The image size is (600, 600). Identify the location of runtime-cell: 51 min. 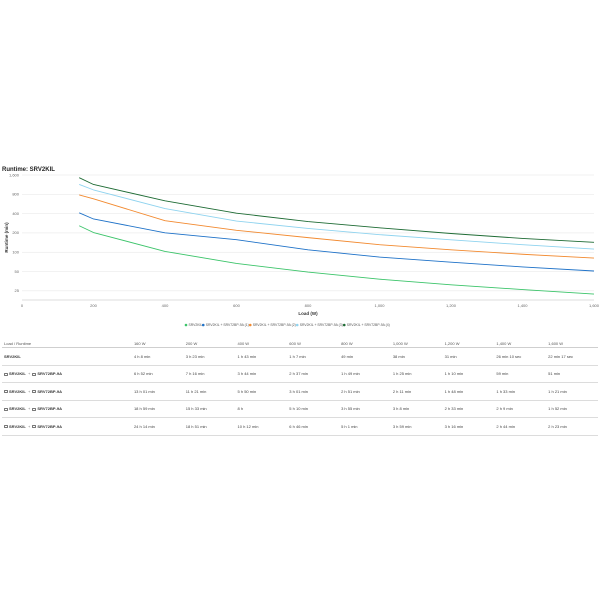
(572, 374).